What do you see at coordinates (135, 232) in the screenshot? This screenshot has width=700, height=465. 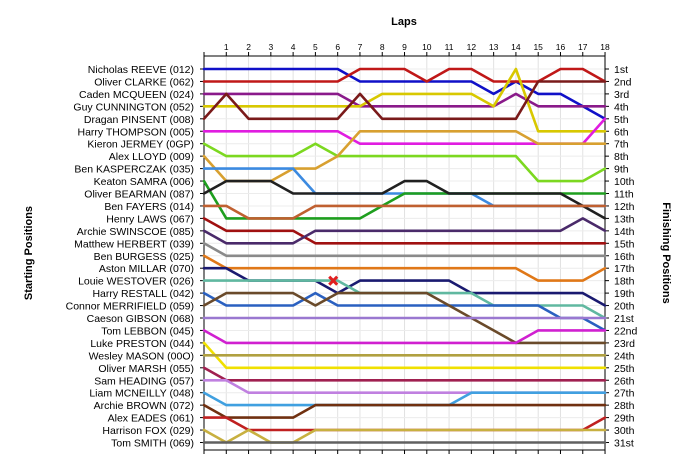 I see `starting-position-label: Archie SWINSCOE (085)` at bounding box center [135, 232].